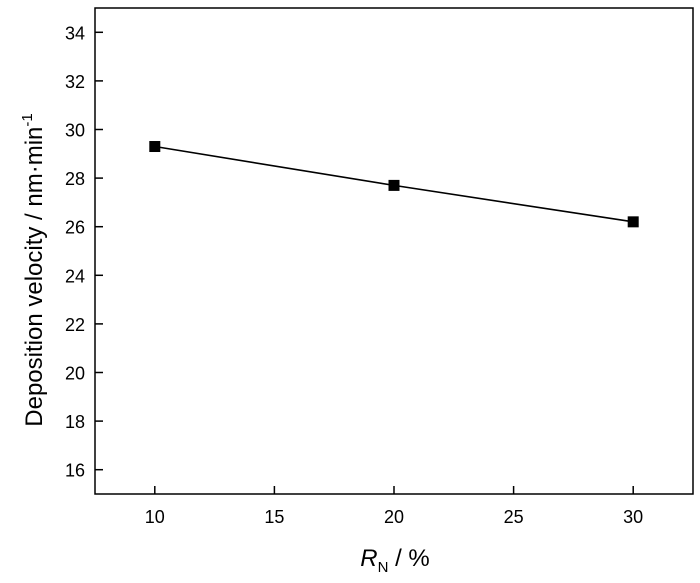 Image resolution: width=700 pixels, height=583 pixels. I want to click on x-axis-title: RN / %, so click(395, 560).